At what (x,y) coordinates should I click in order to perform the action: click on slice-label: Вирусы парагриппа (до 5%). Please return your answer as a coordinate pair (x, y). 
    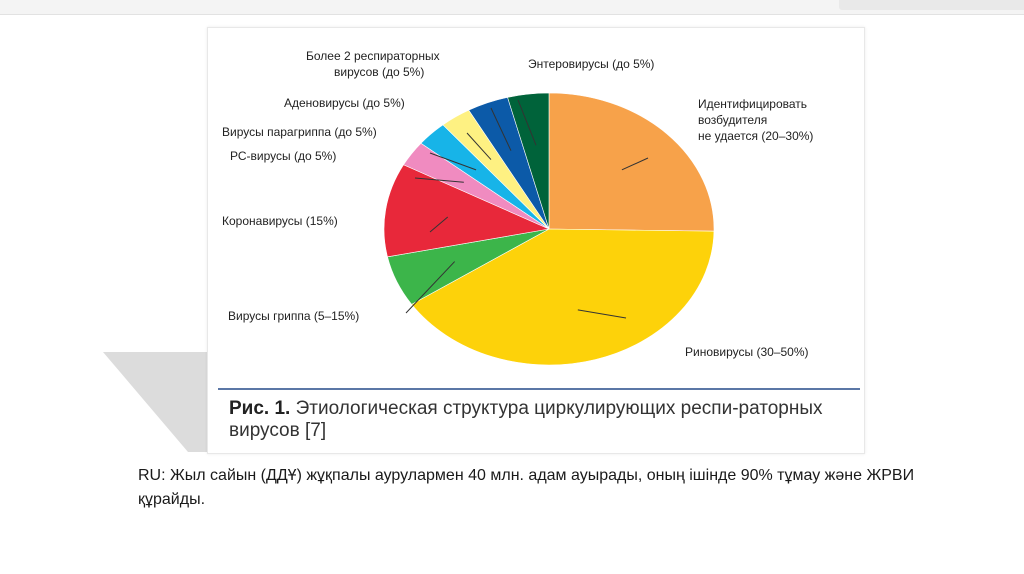
    Looking at the image, I should click on (299, 132).